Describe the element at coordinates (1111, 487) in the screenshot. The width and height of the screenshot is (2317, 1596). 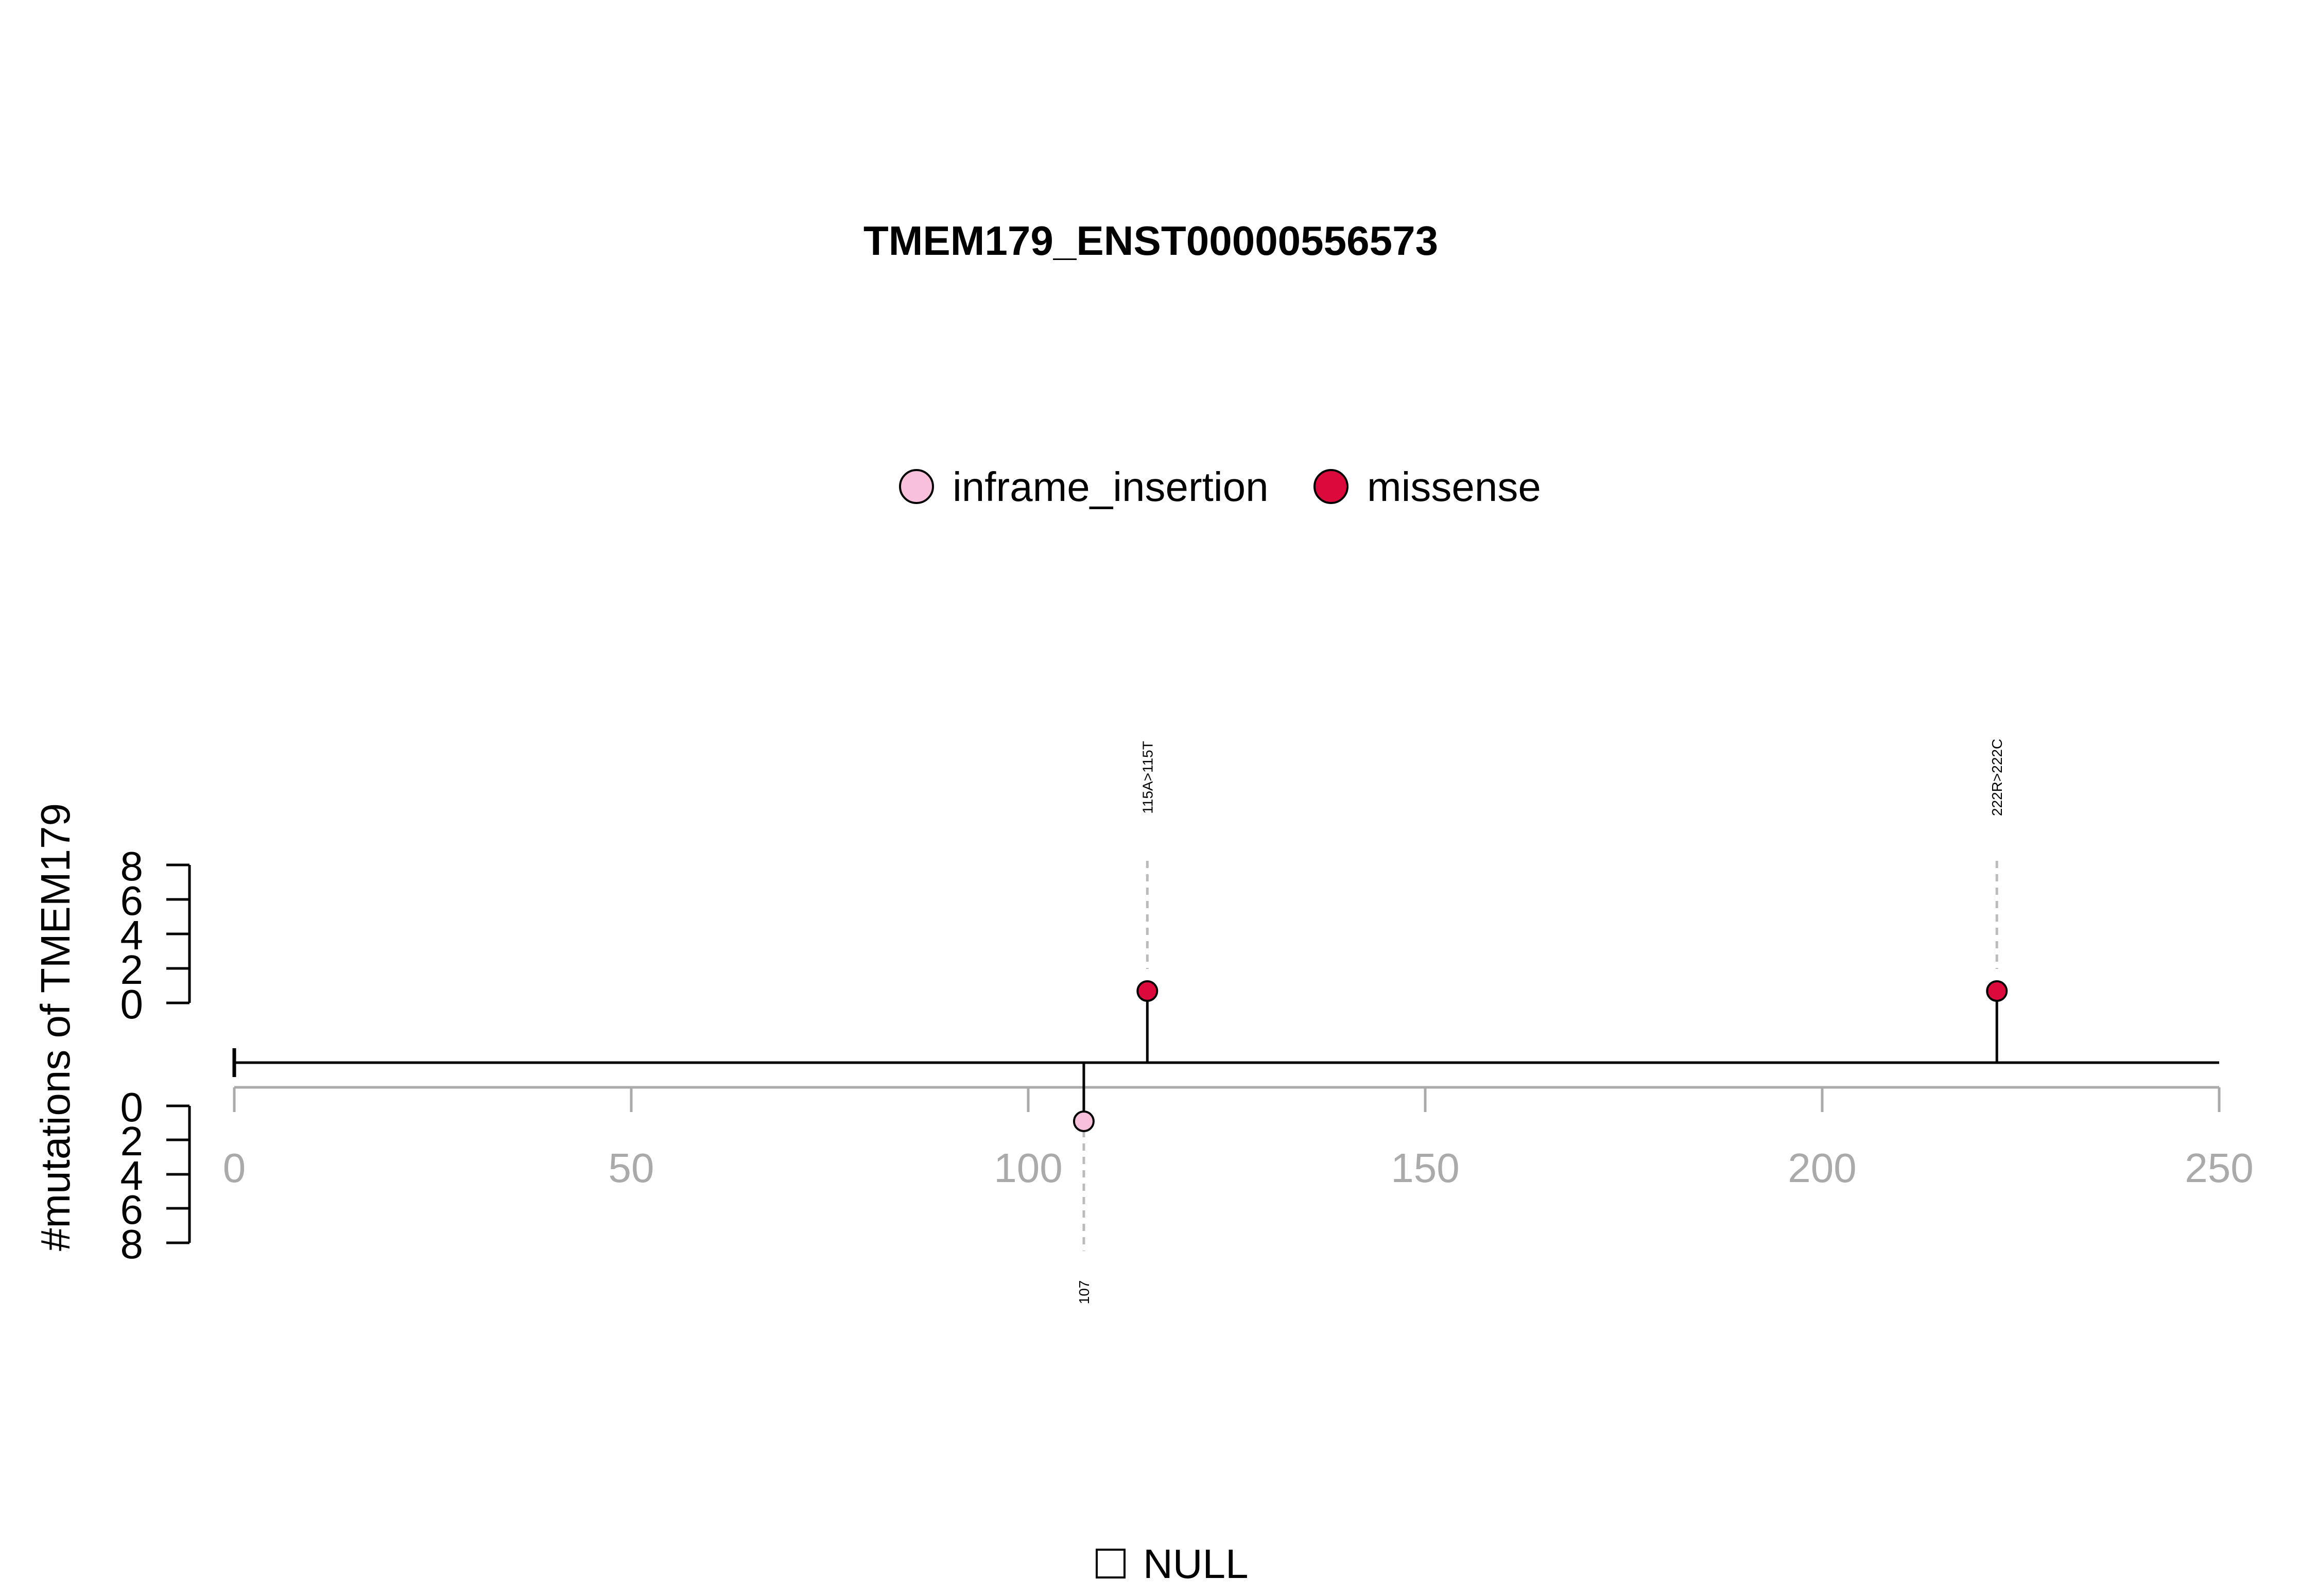
I see `legend-label-inframe-insertion: inframe_insertion` at that location.